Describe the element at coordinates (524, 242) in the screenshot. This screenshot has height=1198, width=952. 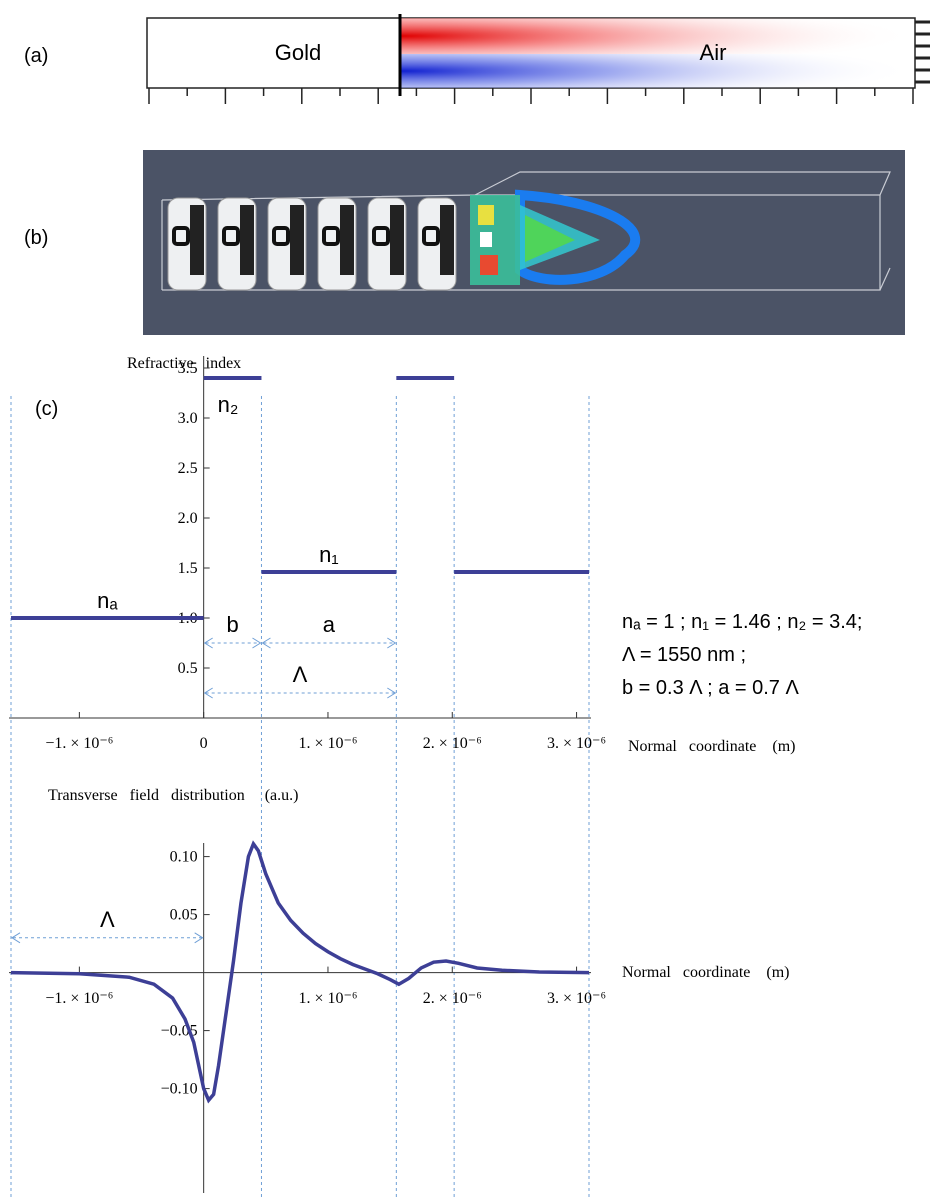
I see `panel-b-graphic` at that location.